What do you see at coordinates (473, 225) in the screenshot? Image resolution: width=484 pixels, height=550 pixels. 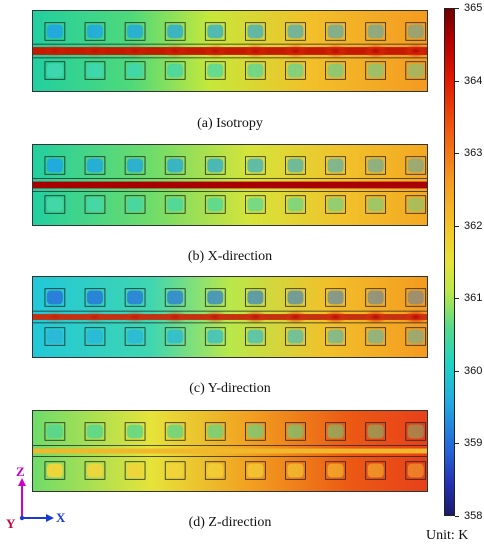 I see `colorbar-tick-label: 362` at bounding box center [473, 225].